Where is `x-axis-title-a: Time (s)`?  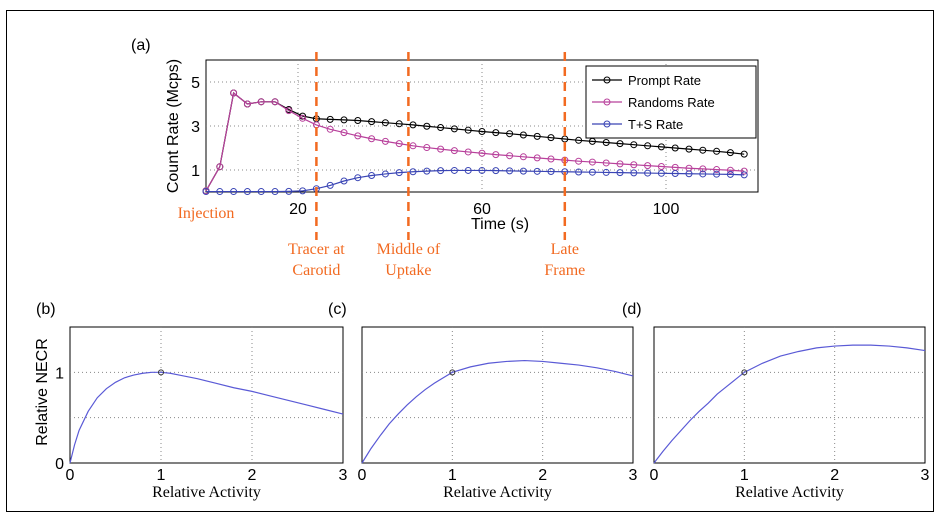 x-axis-title-a: Time (s) is located at coordinates (500, 224).